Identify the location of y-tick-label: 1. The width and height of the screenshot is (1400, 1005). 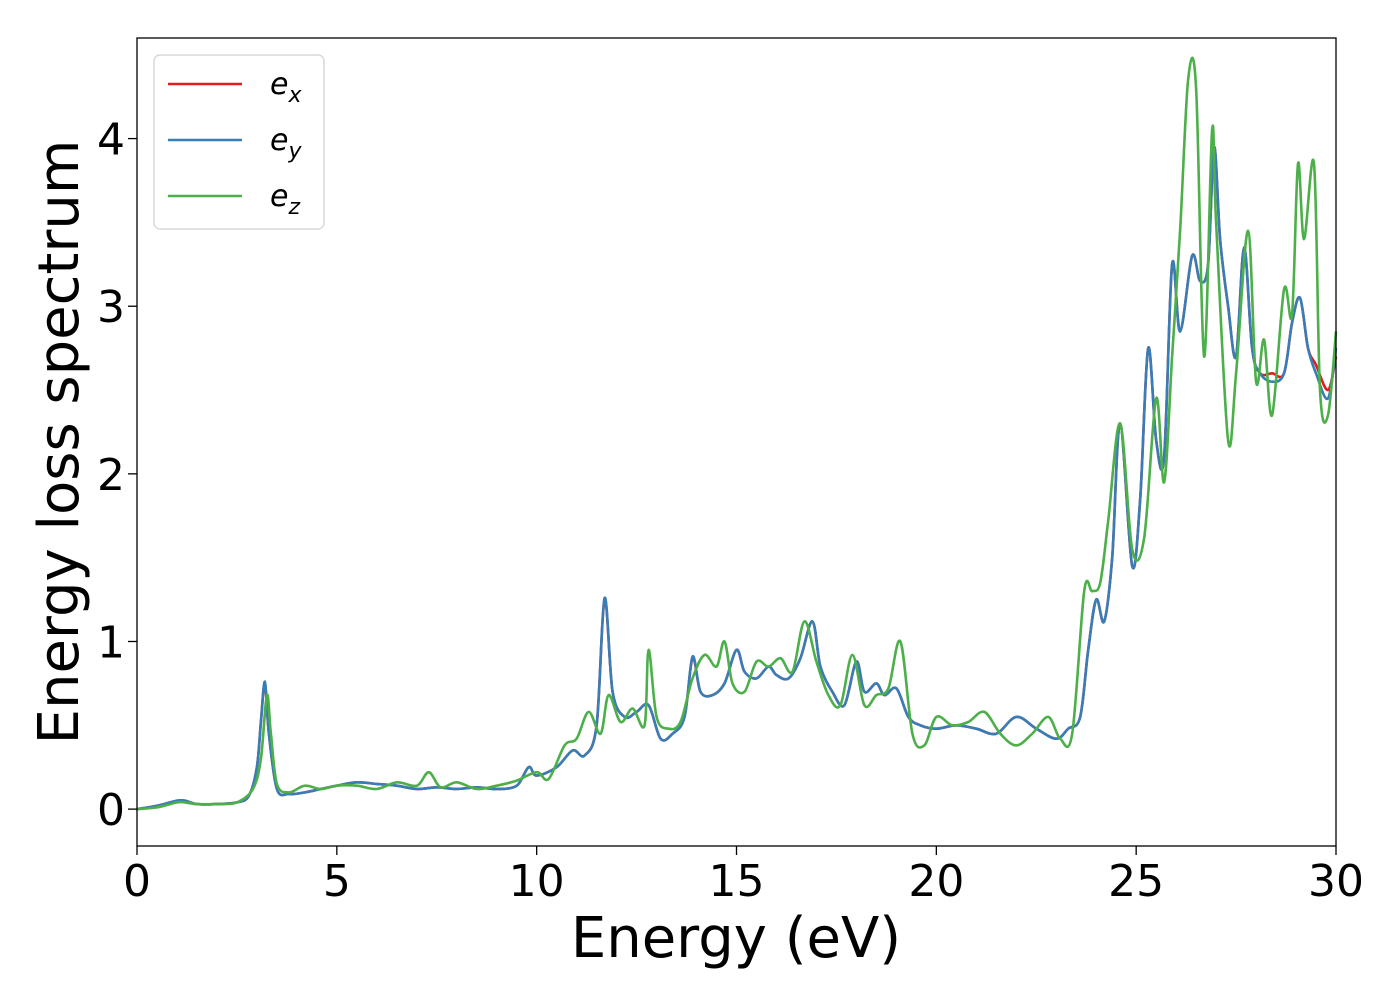
(111, 642).